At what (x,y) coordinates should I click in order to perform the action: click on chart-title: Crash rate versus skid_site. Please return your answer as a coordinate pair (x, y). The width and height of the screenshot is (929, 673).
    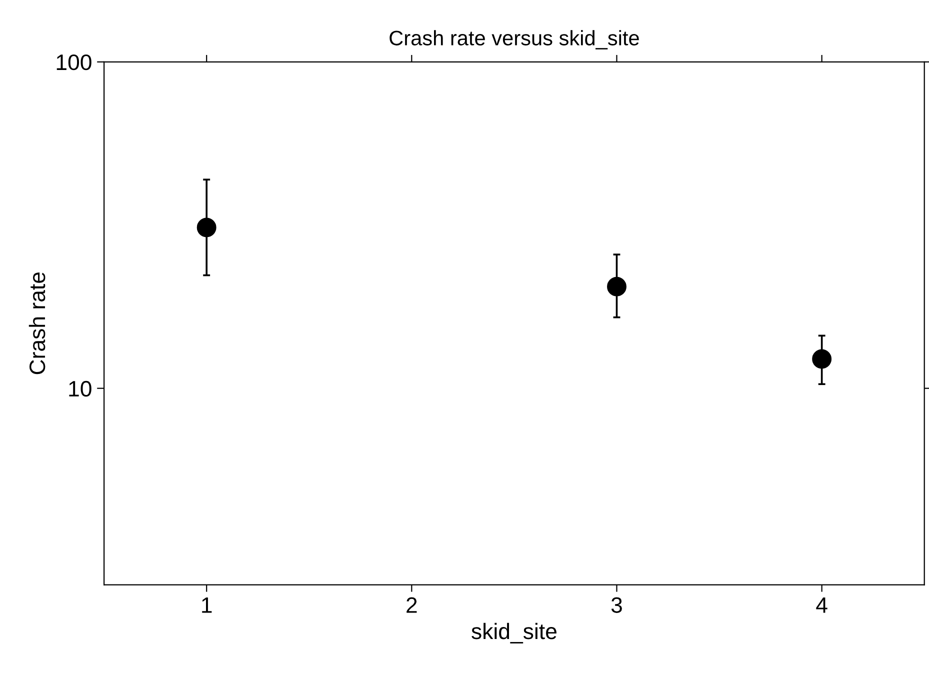
    Looking at the image, I should click on (514, 40).